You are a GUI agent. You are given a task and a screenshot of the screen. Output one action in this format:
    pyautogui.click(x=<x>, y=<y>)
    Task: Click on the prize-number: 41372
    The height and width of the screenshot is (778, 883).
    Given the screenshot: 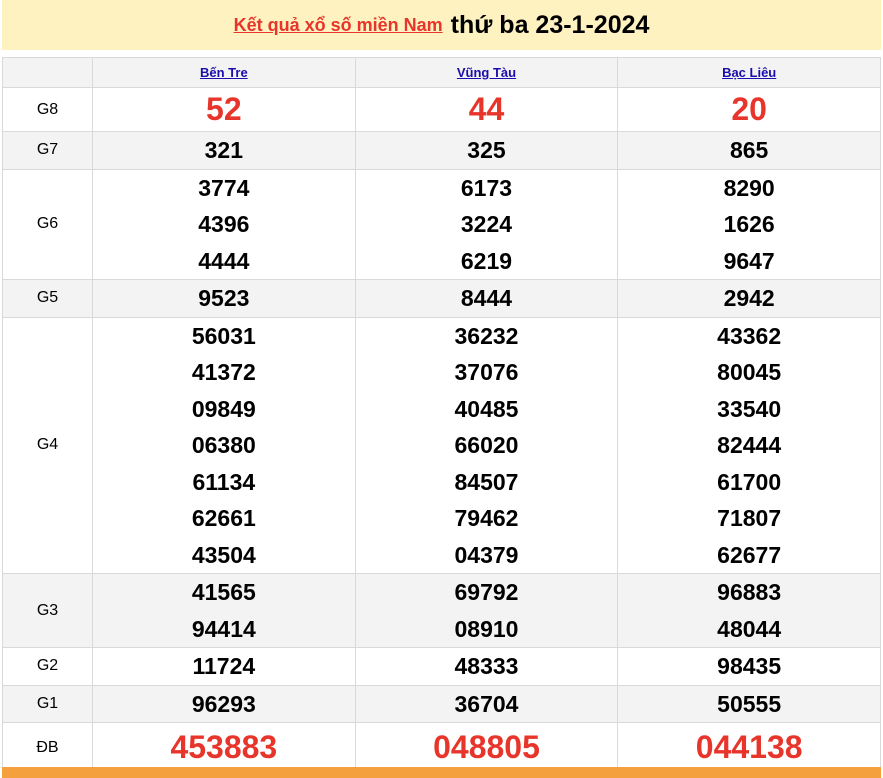 What is the action you would take?
    pyautogui.click(x=223, y=372)
    